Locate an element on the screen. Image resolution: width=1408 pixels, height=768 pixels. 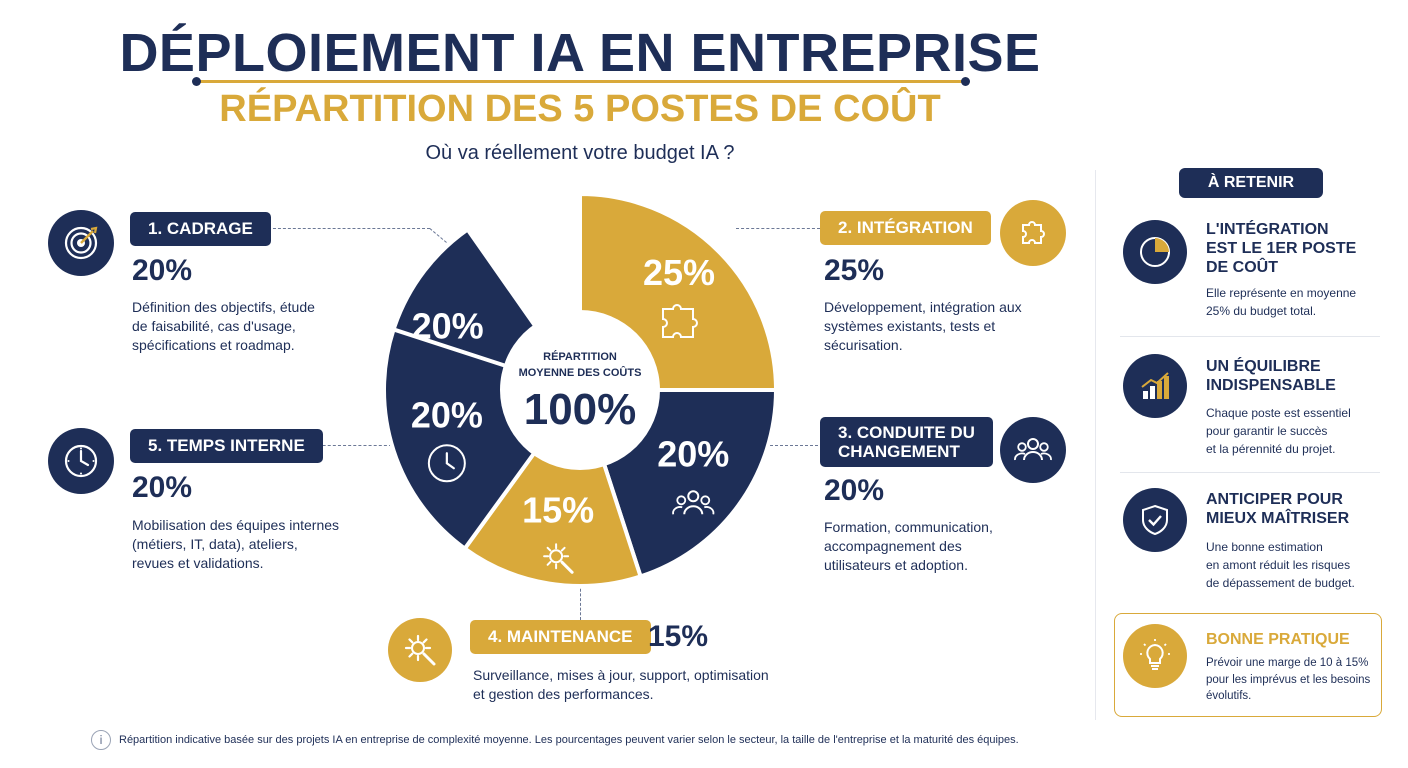
retenir-3-title: ANTICIPER POUR MIEUX MAÎTRISER is located at coordinates (1278, 509).